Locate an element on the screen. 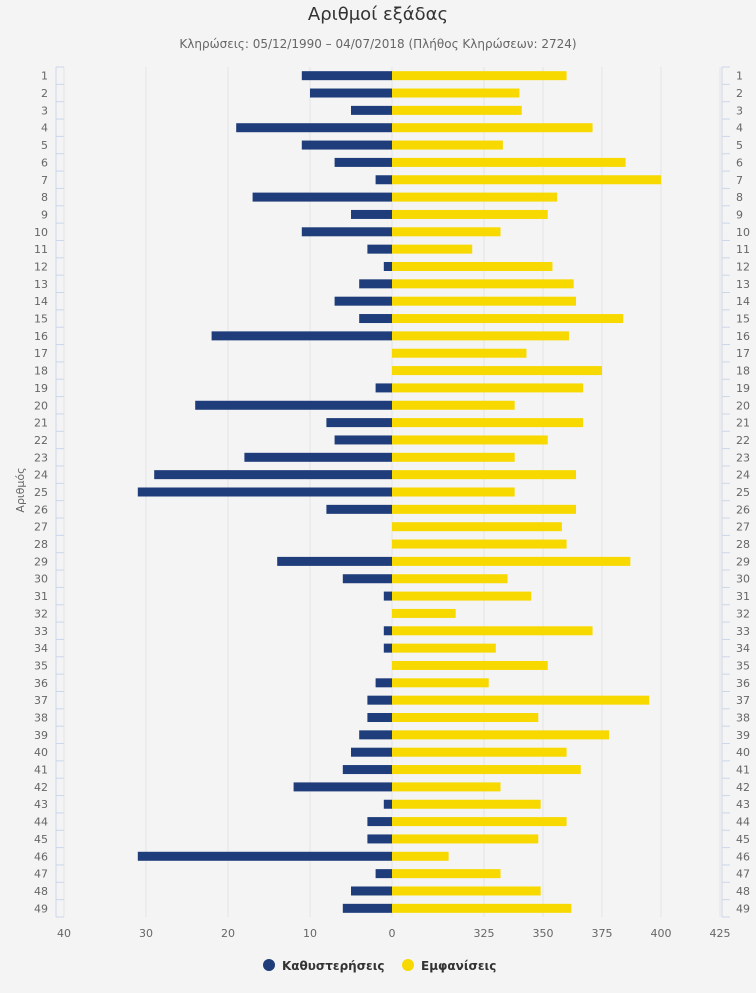  legend-item-appearances: Εμφανίσεις is located at coordinates (449, 966).